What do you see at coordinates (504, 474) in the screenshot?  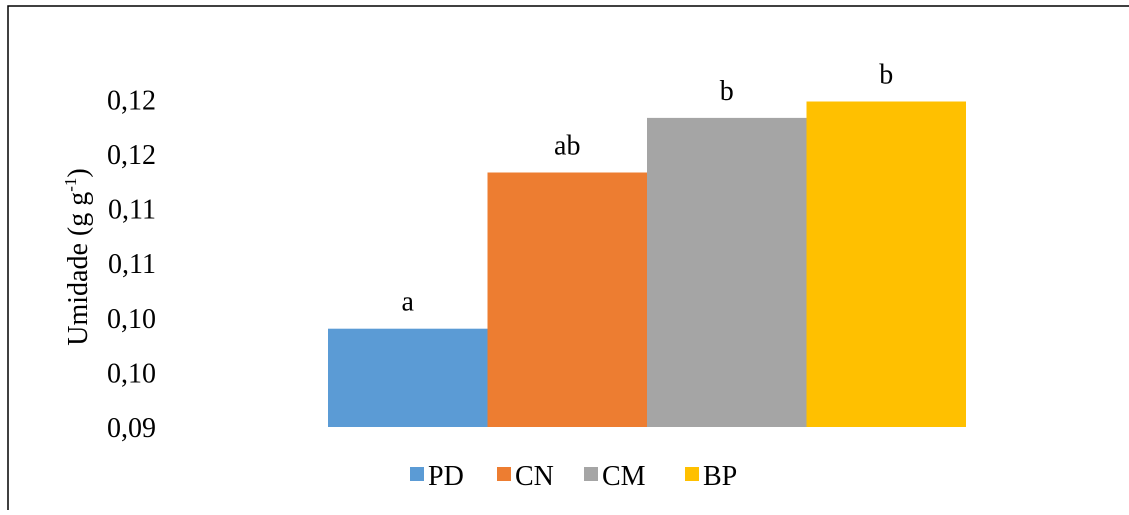 I see `legend-swatch-cn` at bounding box center [504, 474].